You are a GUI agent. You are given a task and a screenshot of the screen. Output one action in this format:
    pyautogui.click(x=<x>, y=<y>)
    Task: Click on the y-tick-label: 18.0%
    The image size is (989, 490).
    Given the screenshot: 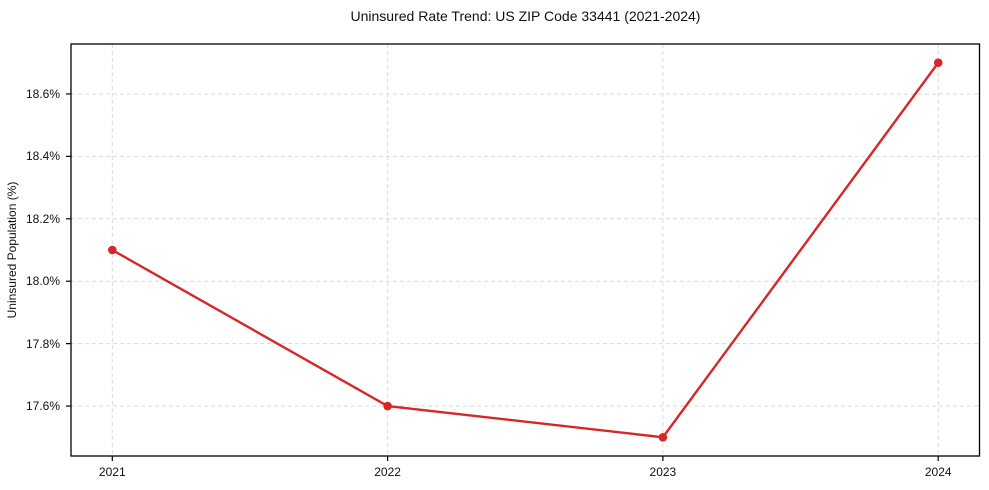 What is the action you would take?
    pyautogui.click(x=42, y=281)
    